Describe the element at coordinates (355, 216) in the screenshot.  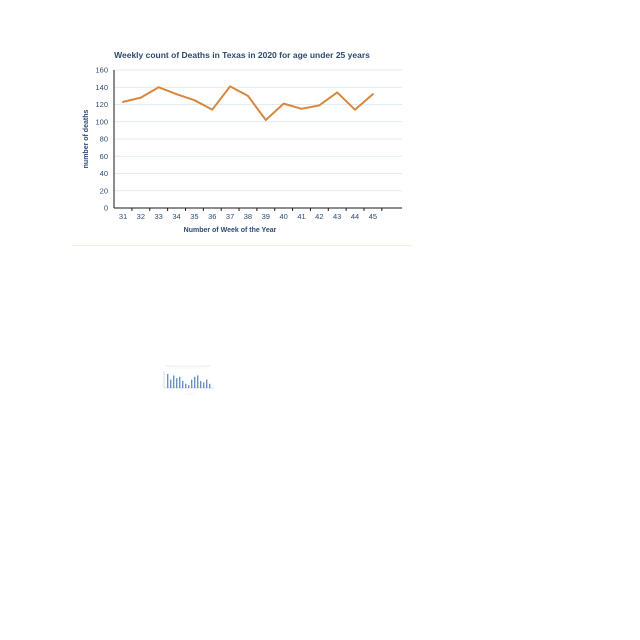
I see `x-tick-label: 44` at that location.